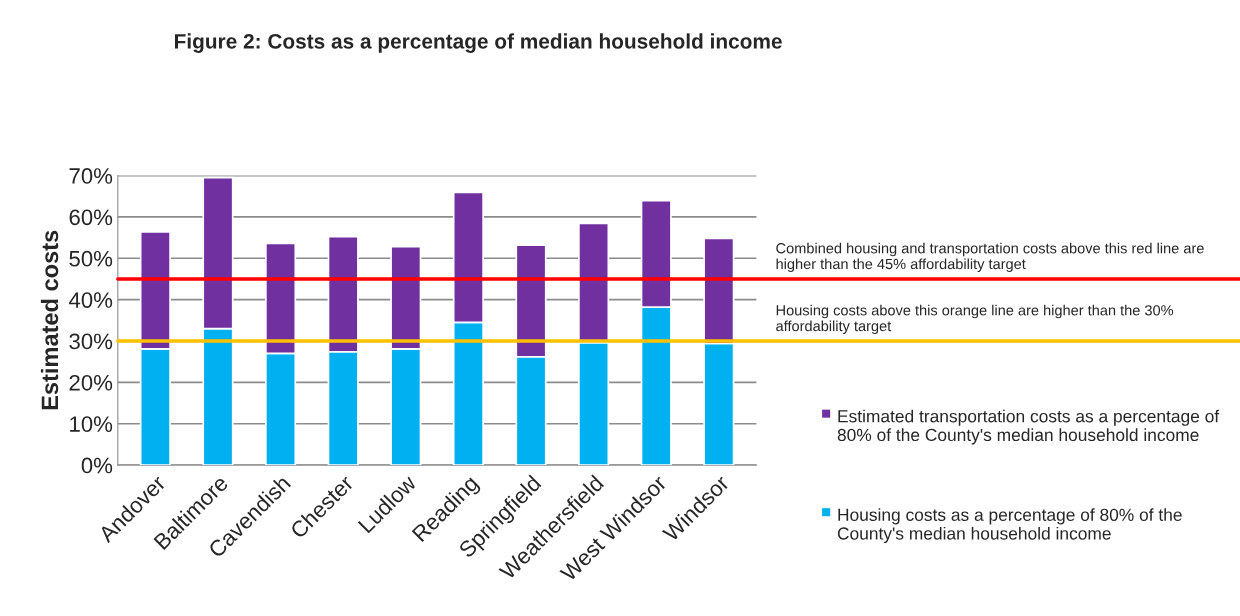 This screenshot has height=616, width=1240. I want to click on ref-line-label: Housing costs above this orange line are higher than the 30% affordability target, so click(975, 319).